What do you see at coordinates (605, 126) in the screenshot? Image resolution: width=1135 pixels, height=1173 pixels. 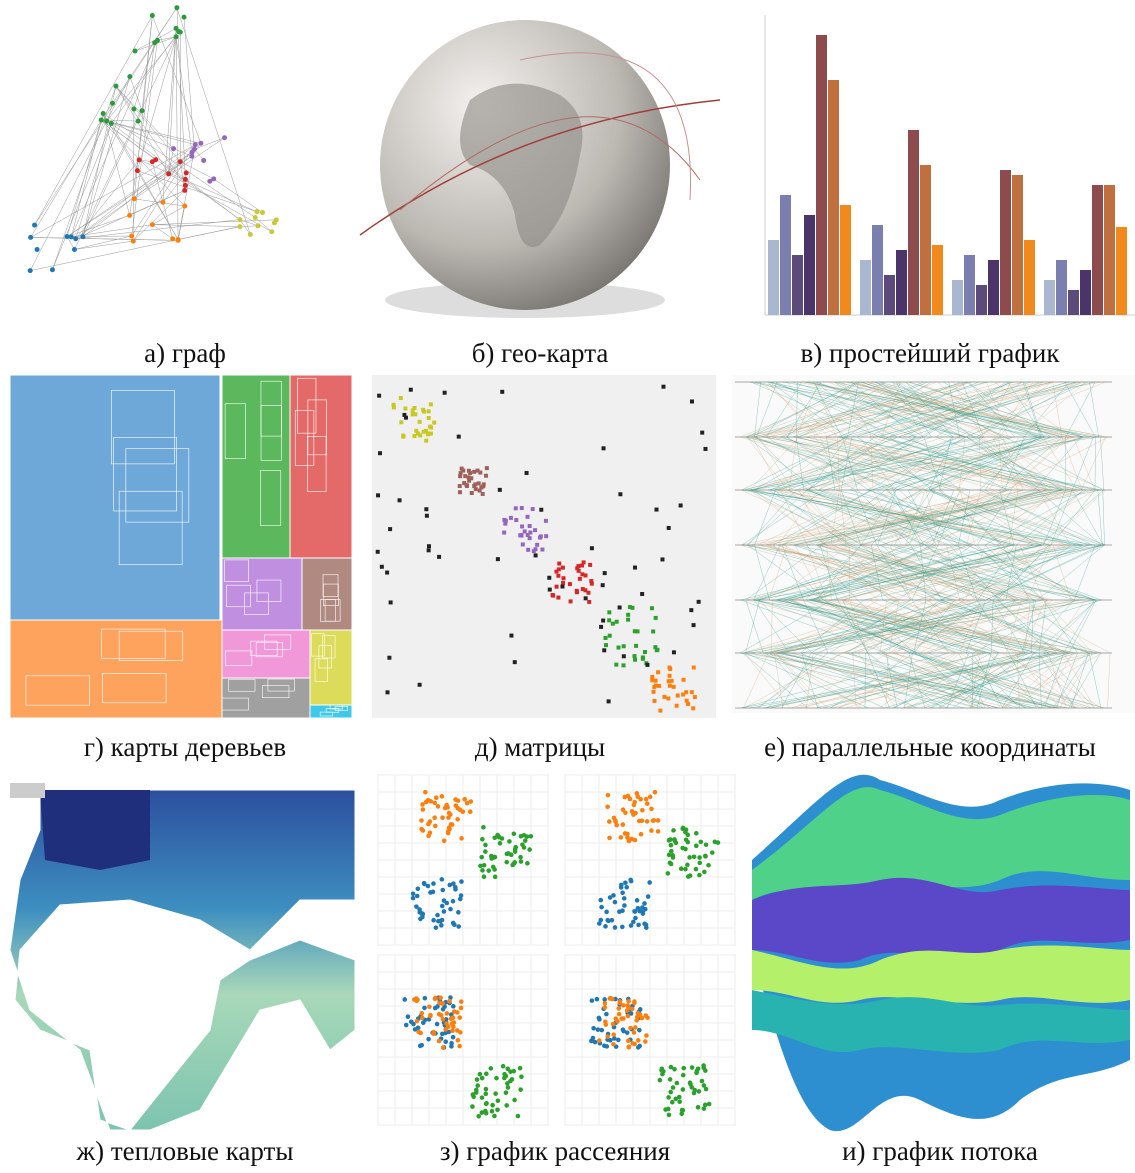 I see `arc` at bounding box center [605, 126].